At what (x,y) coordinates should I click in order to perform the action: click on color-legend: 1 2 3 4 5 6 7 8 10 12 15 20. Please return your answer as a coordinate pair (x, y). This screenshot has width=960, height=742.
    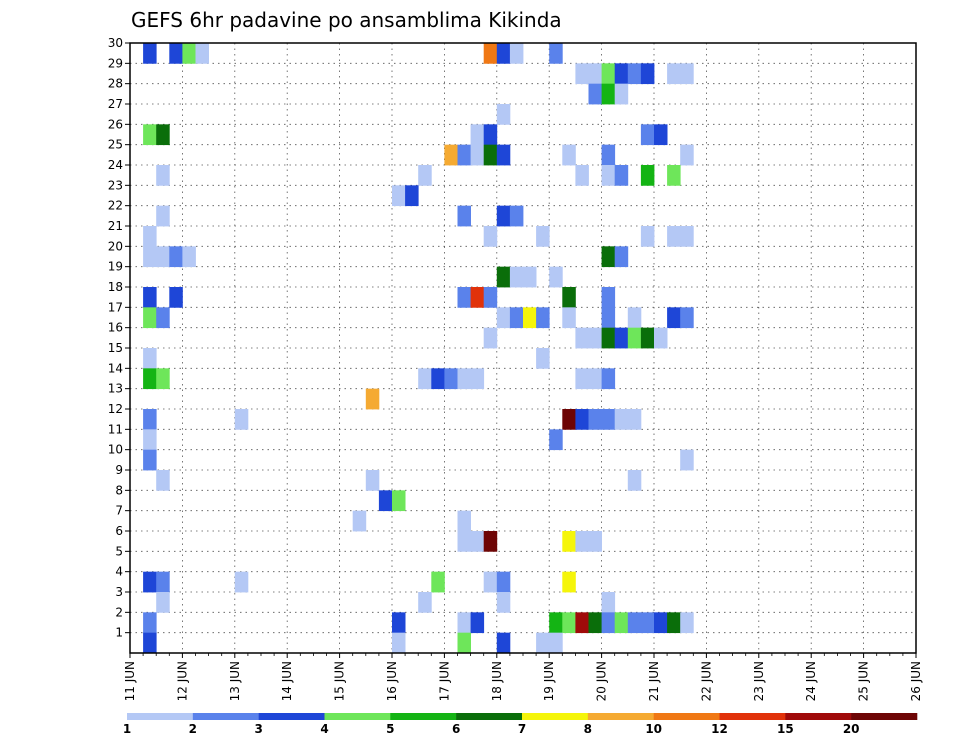
    Looking at the image, I should click on (520, 724).